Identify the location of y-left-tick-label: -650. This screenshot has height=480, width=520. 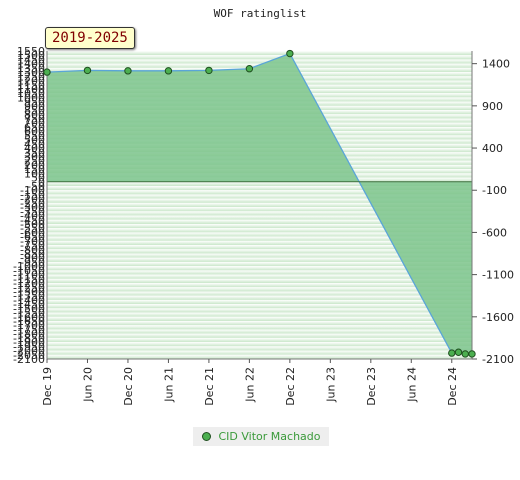
(32, 237).